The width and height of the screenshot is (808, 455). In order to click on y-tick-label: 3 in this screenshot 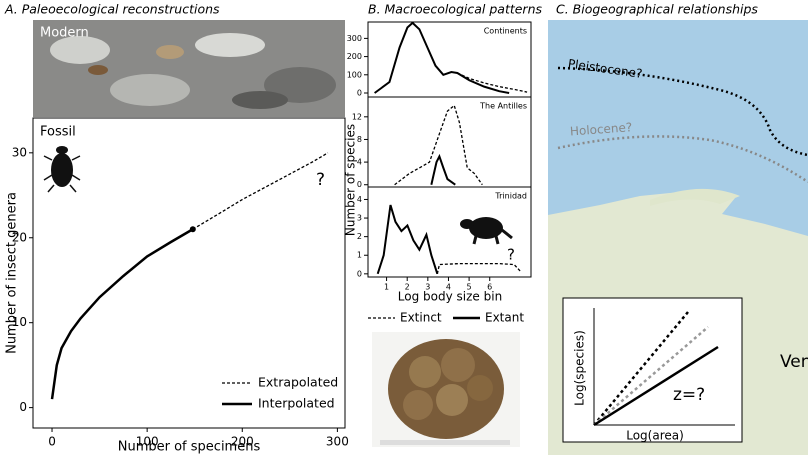, I will do `click(359, 218)`.